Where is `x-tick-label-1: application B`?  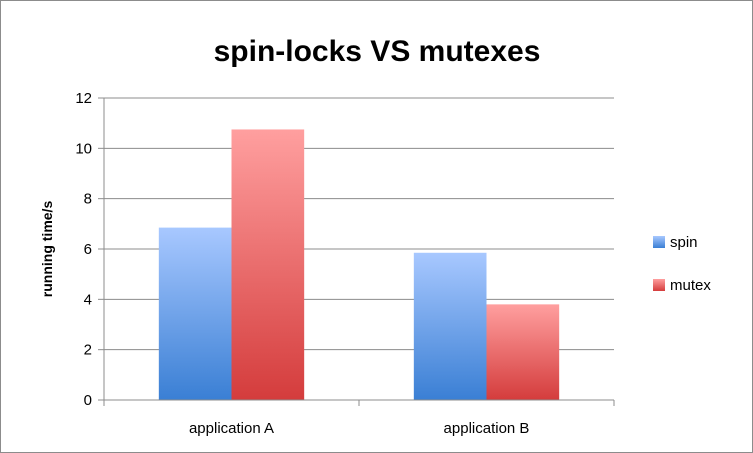 x-tick-label-1: application B is located at coordinates (487, 428).